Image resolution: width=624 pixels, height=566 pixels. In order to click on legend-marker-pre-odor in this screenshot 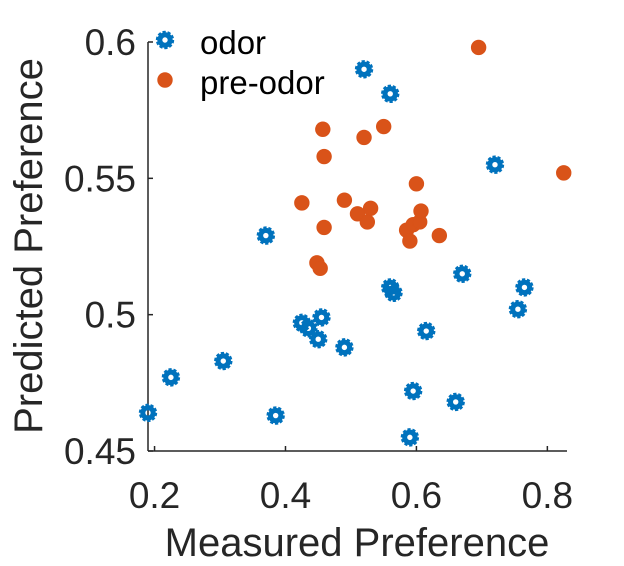, I will do `click(165, 80)`.